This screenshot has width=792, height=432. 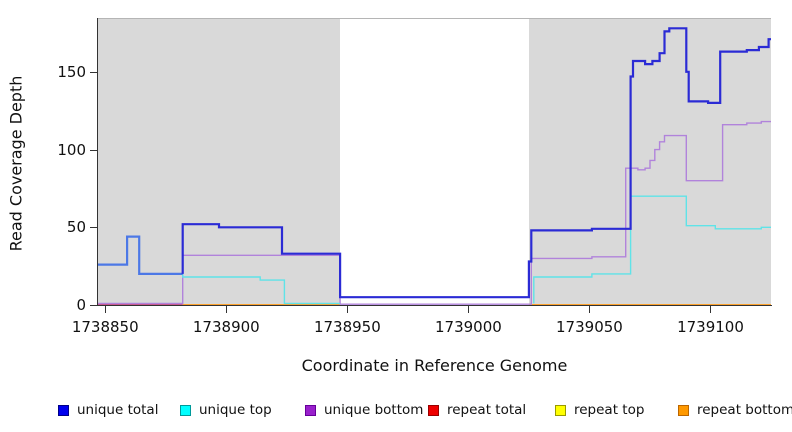 I want to click on series-line-unique-total, so click(x=140, y=255).